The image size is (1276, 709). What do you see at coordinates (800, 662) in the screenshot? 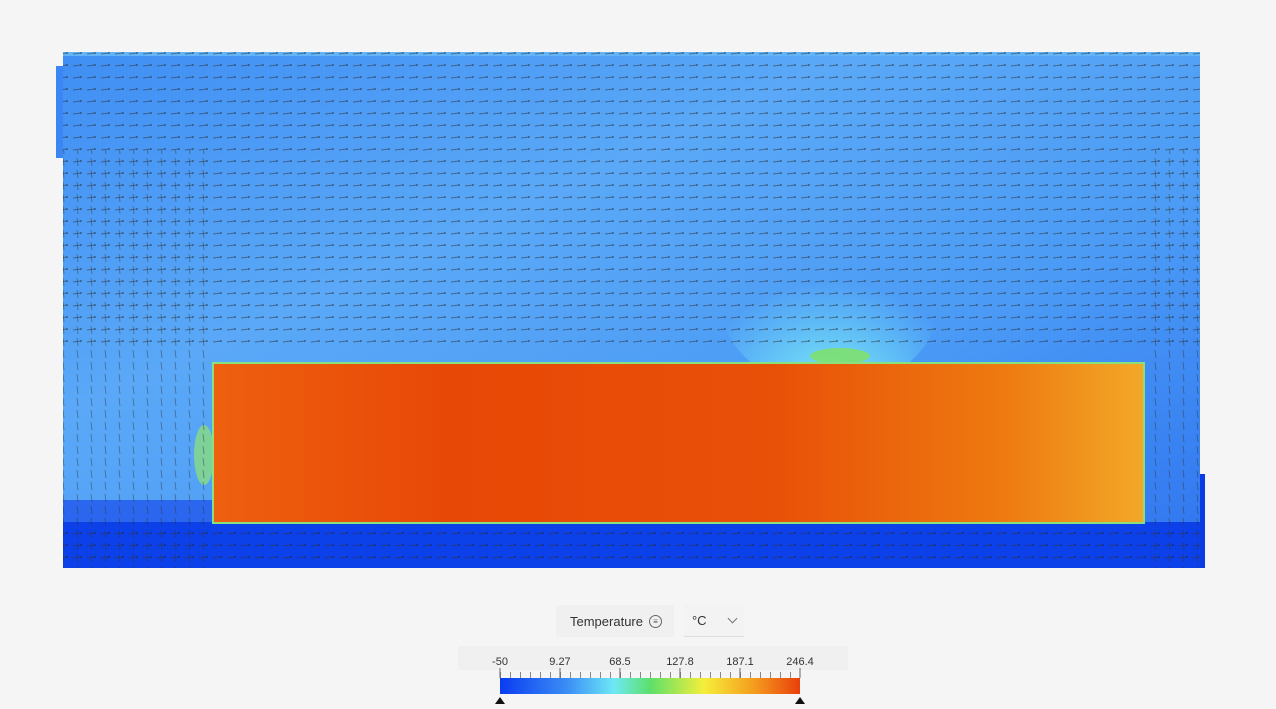
I see `tick-label: 246.4` at bounding box center [800, 662].